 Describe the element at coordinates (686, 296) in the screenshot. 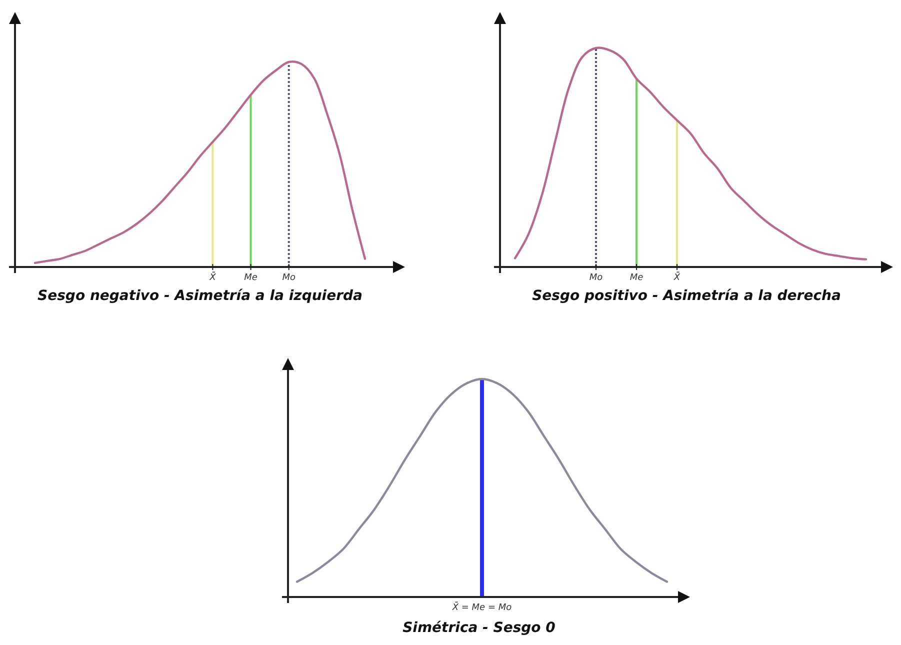

I see `x-axis-title: Sesgo positivo - Asimetría a la derecha` at that location.